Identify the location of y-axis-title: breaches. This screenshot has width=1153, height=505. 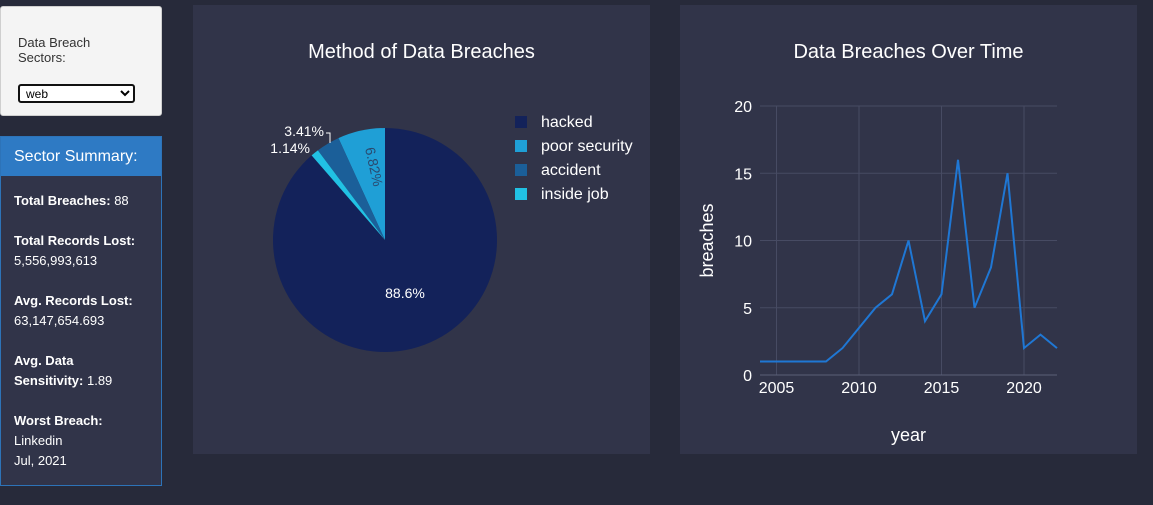
(707, 240).